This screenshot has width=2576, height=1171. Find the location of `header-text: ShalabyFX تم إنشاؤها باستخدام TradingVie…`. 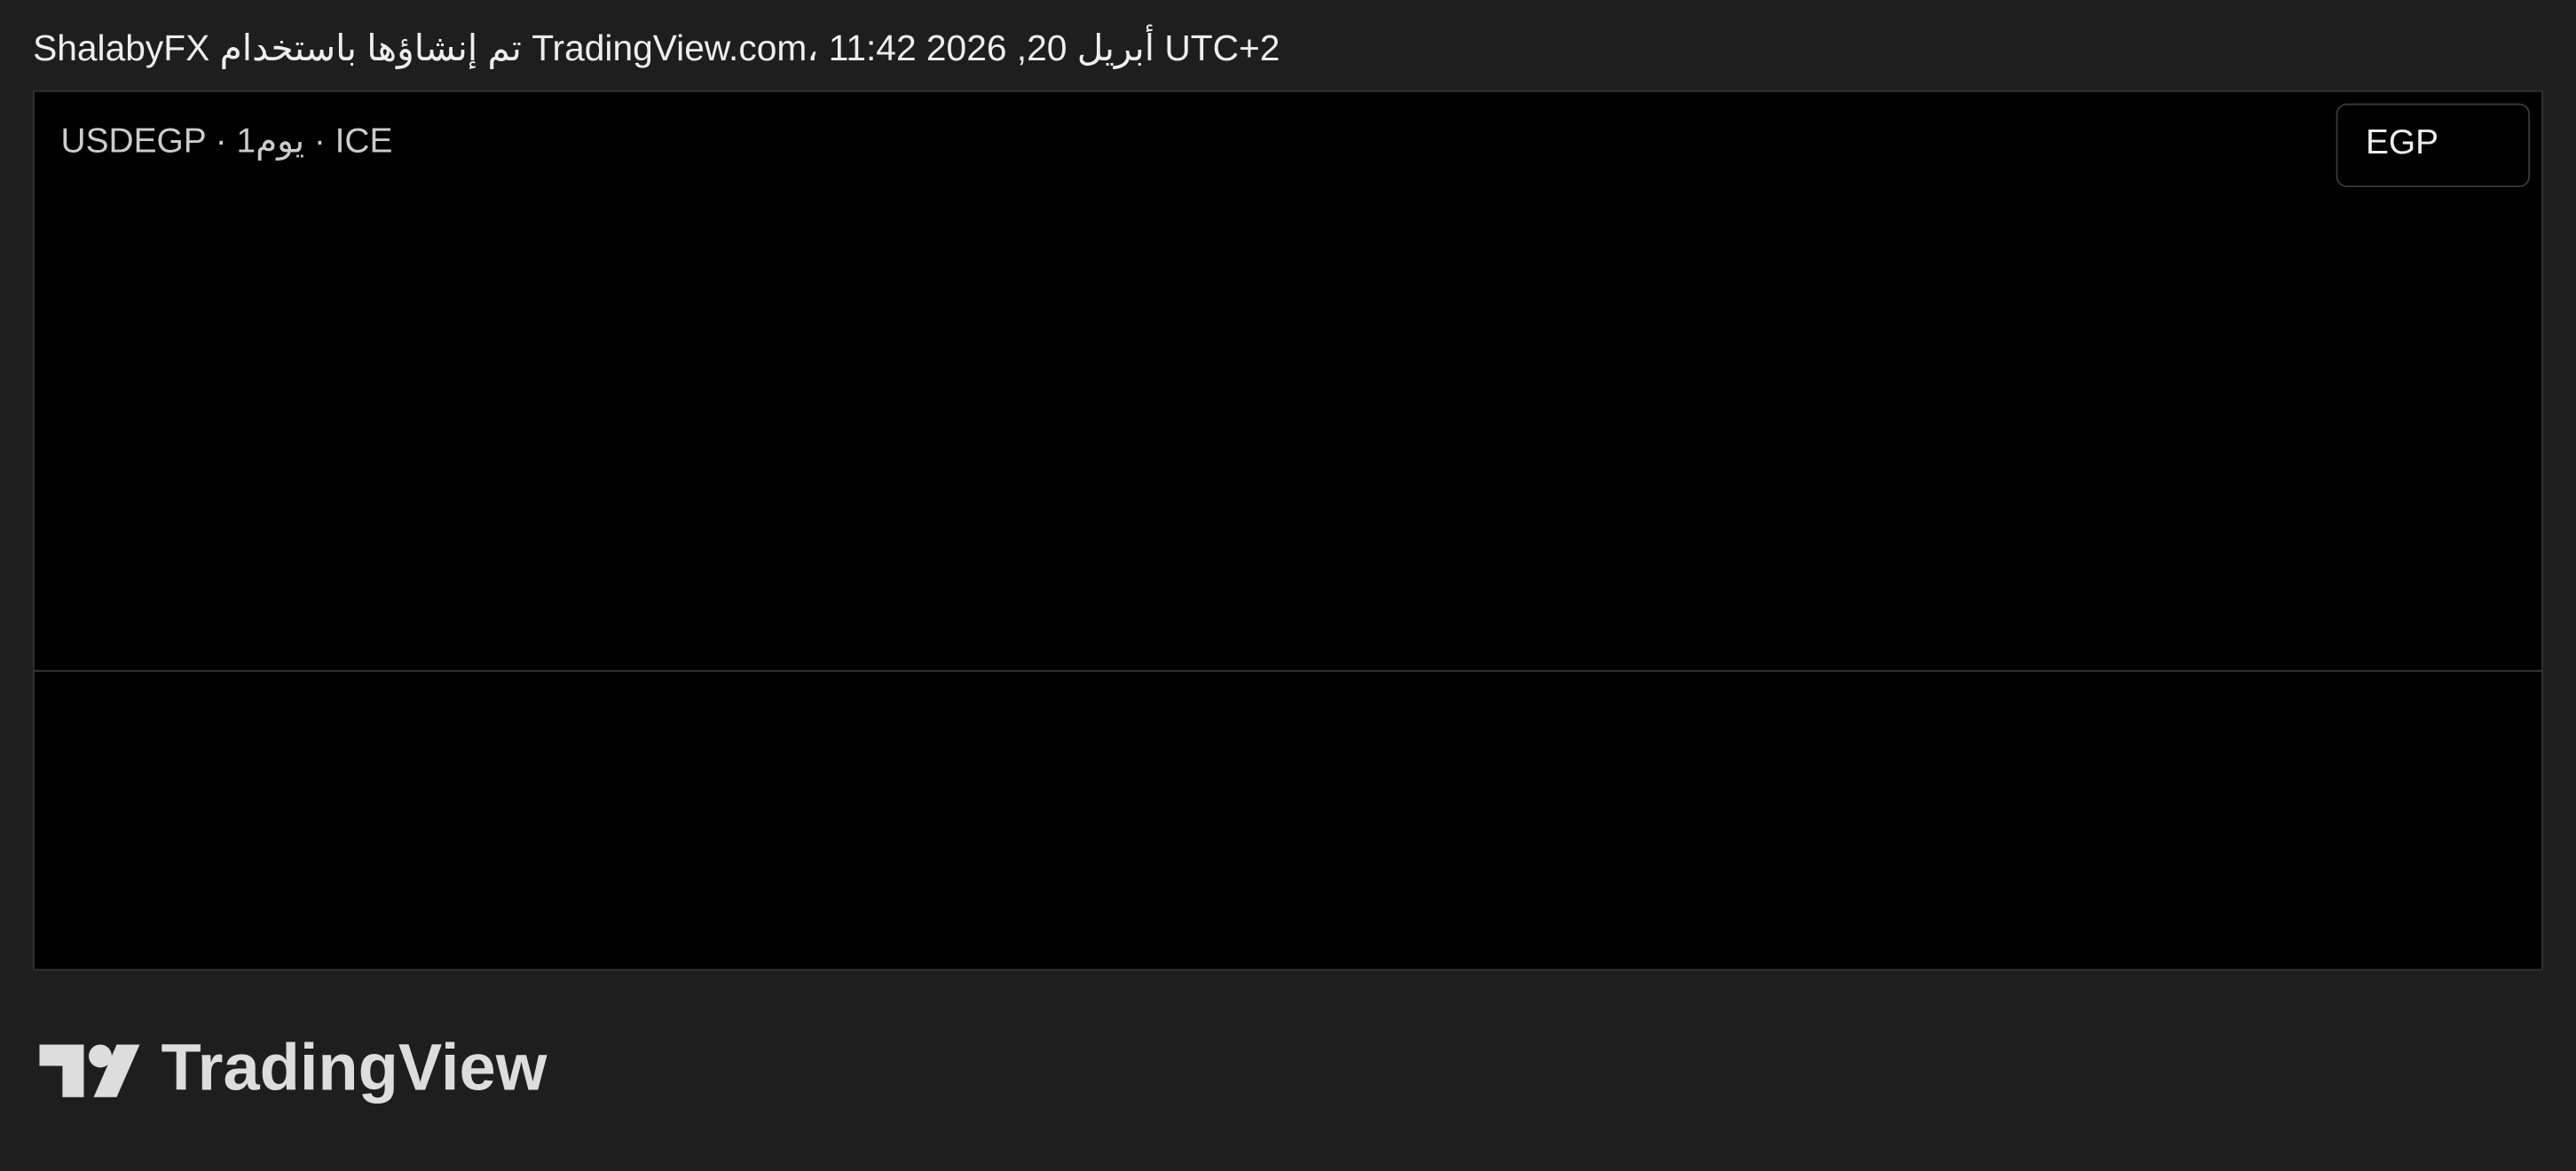

header-text: ShalabyFX تم إنشاؤها باستخدام TradingVie… is located at coordinates (656, 46).